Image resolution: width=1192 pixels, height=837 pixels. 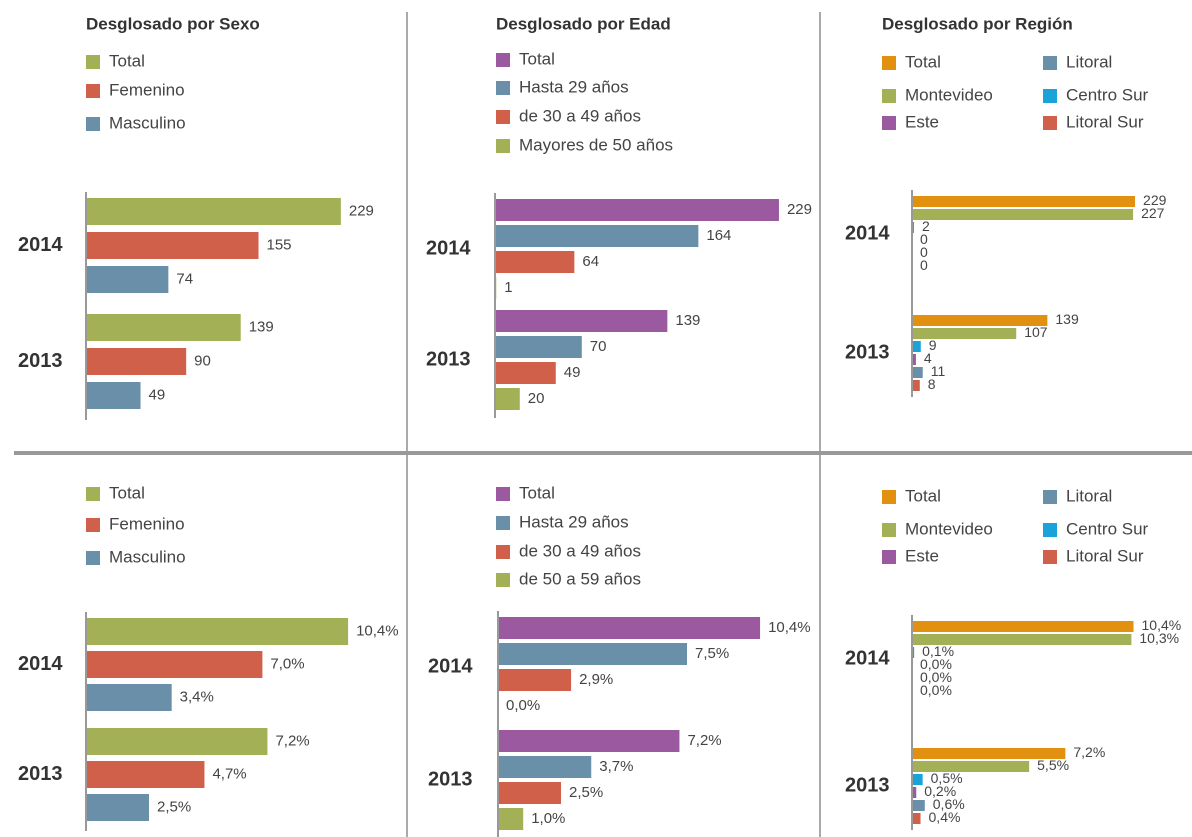 What do you see at coordinates (938, 651) in the screenshot?
I see `value-label: 0,1%` at bounding box center [938, 651].